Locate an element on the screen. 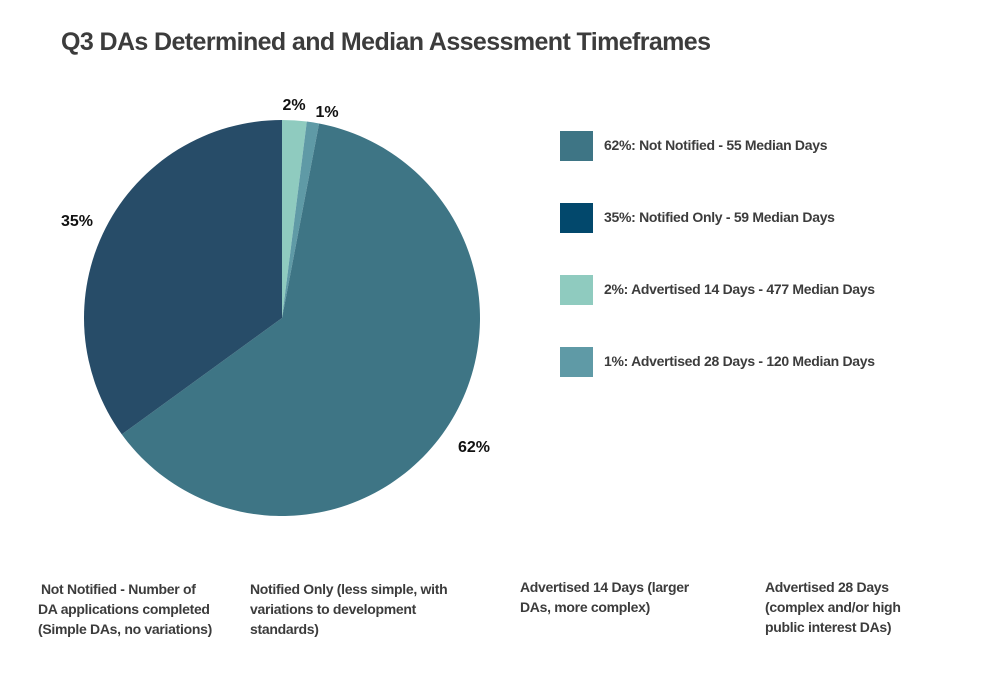  note-line: variations to development is located at coordinates (333, 609).